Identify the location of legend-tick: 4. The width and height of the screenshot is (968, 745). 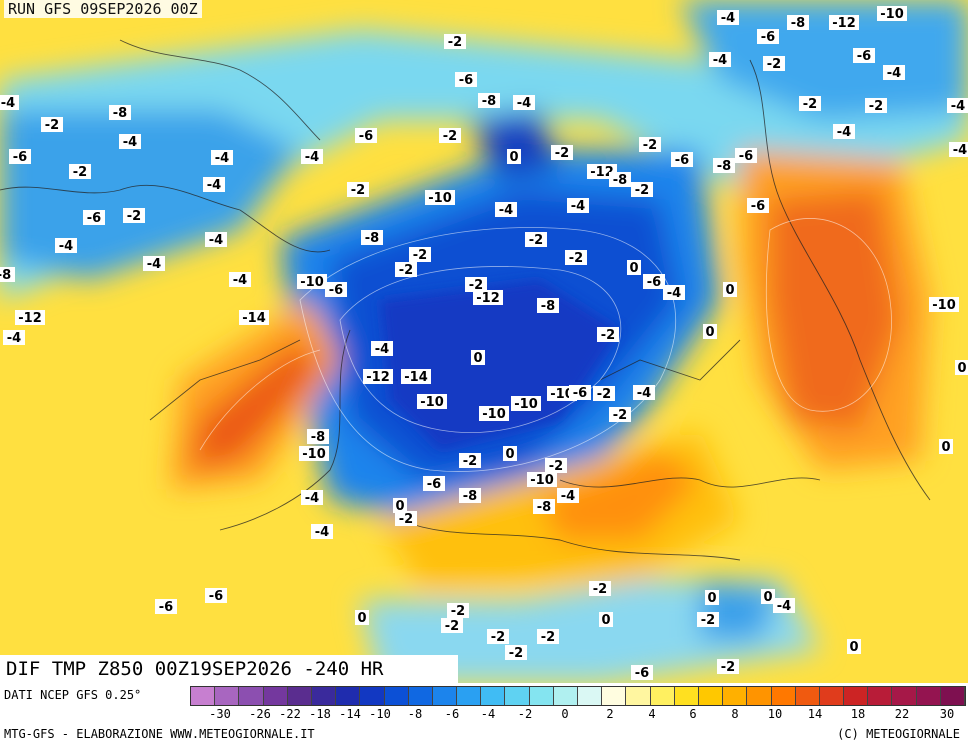
(652, 714).